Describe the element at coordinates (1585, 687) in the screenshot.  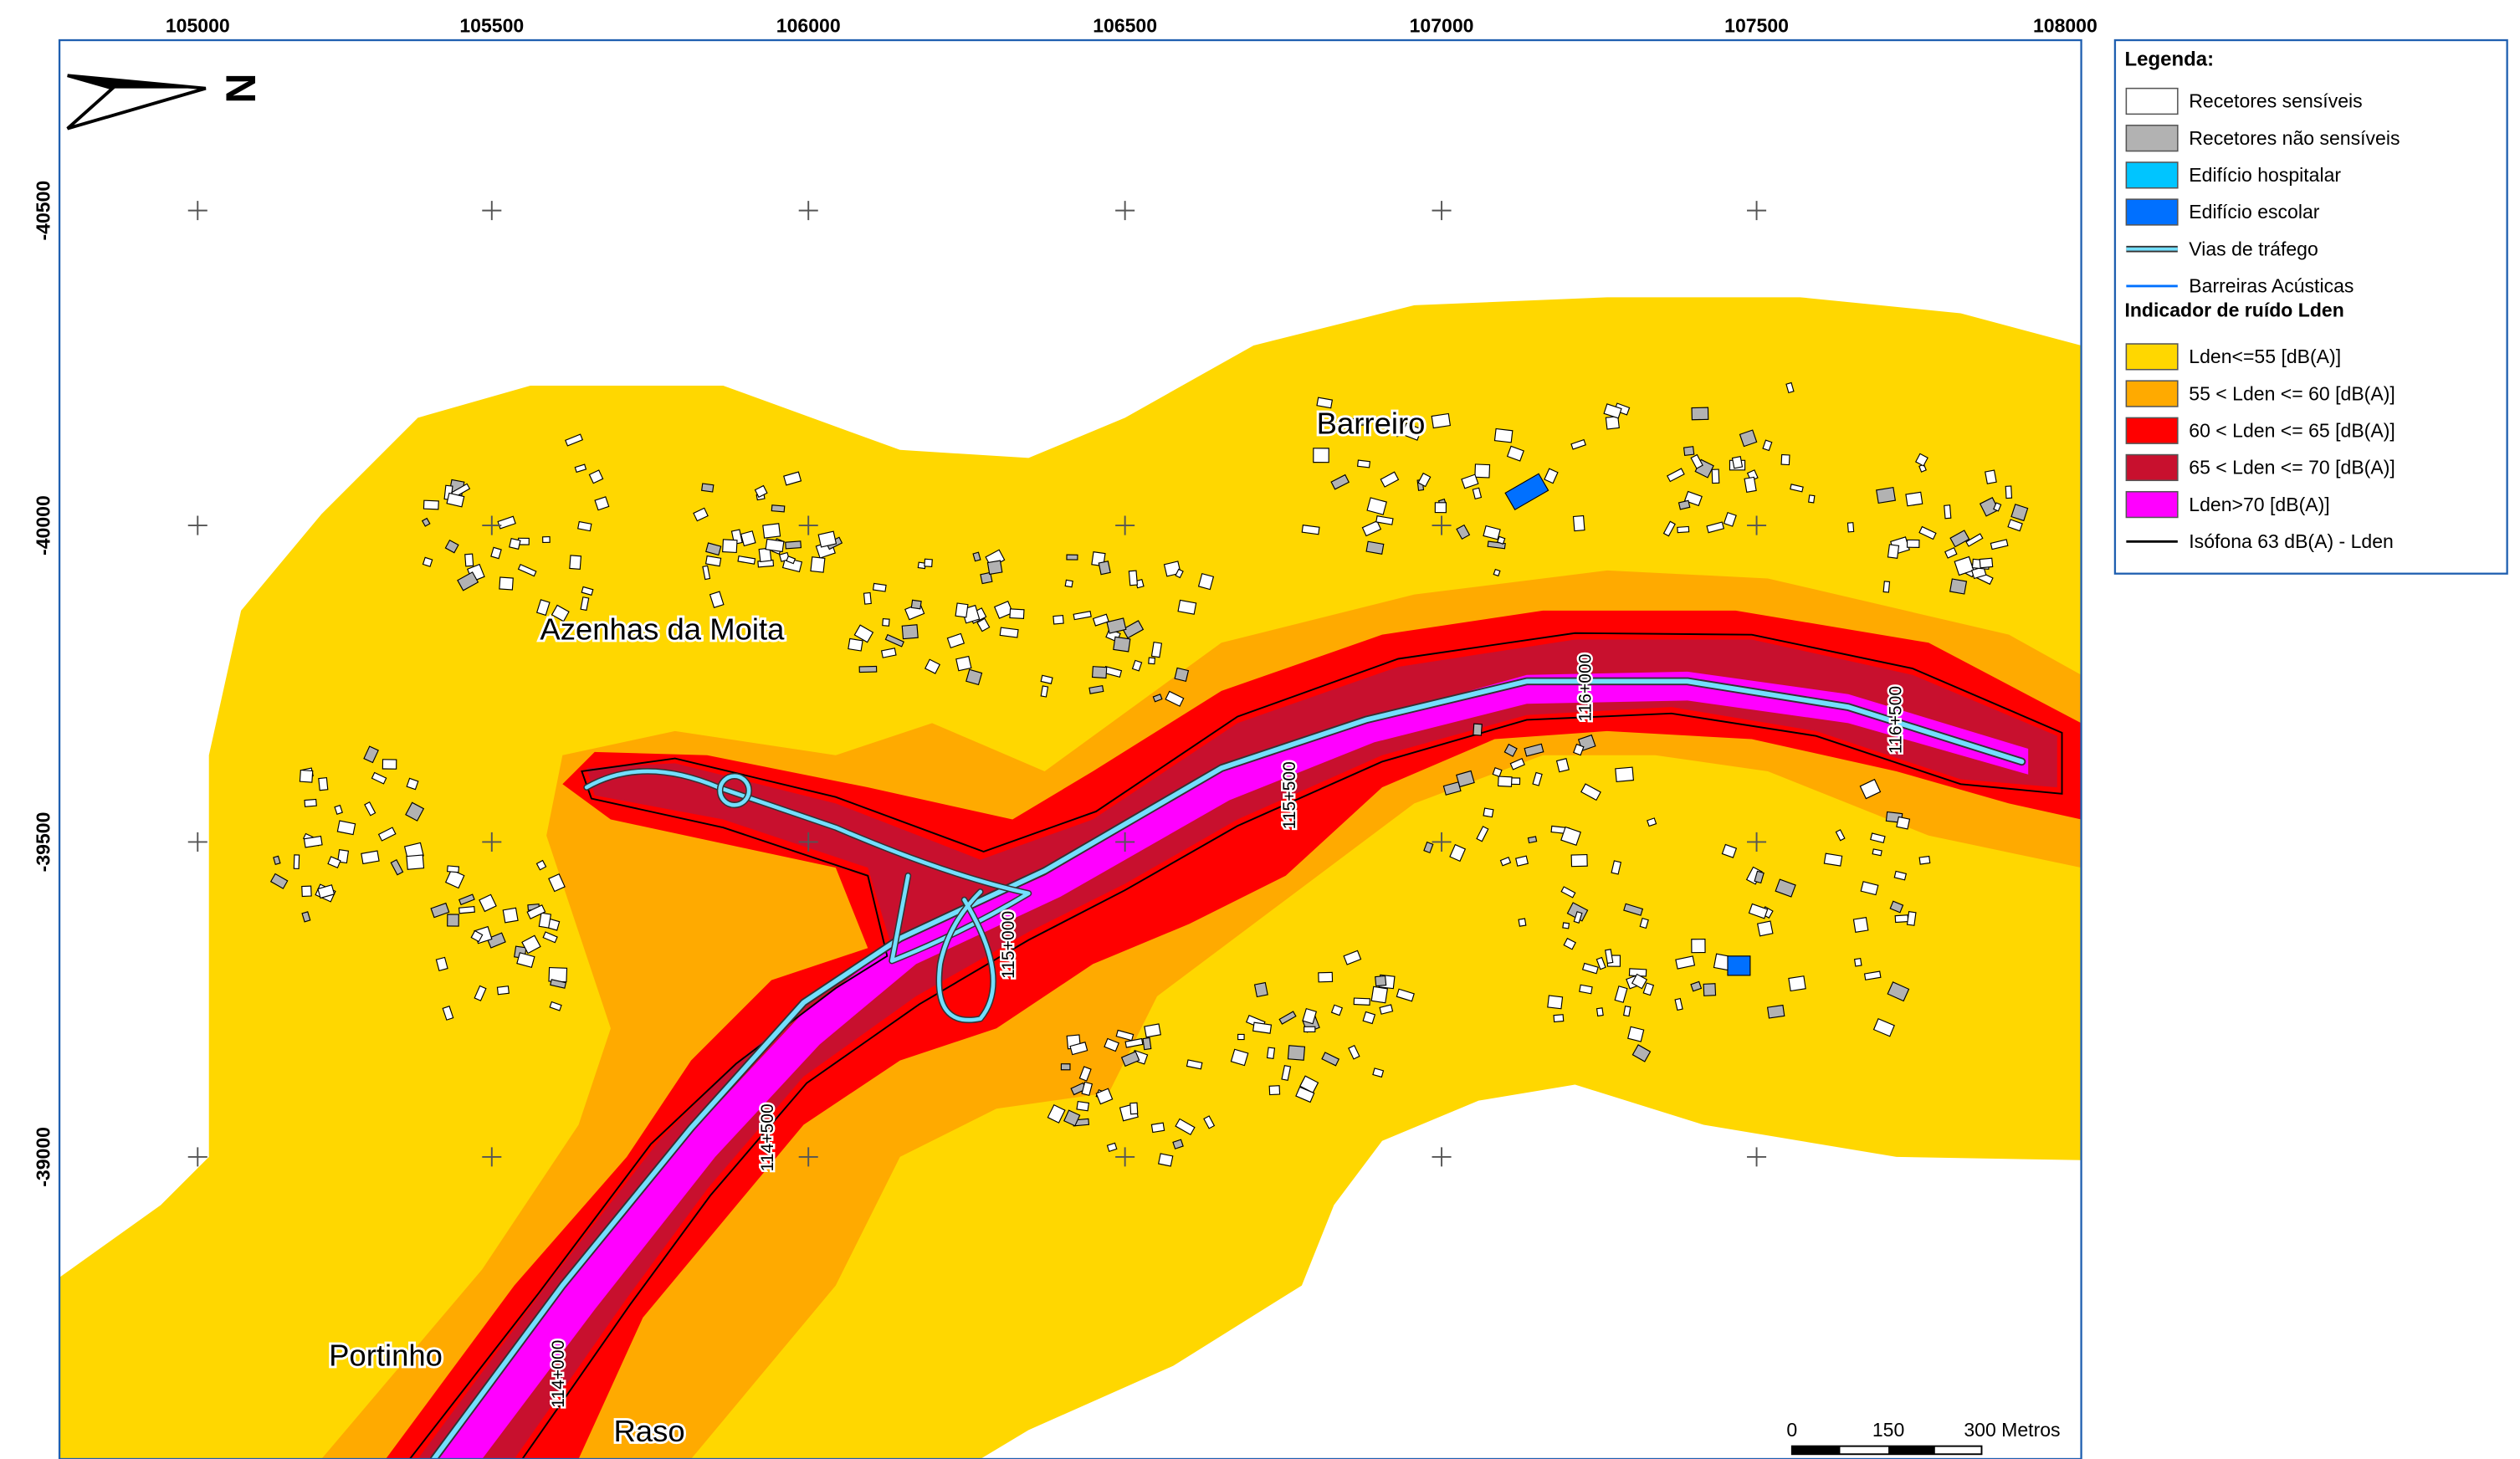
I see `chainage-label: 116+000` at that location.